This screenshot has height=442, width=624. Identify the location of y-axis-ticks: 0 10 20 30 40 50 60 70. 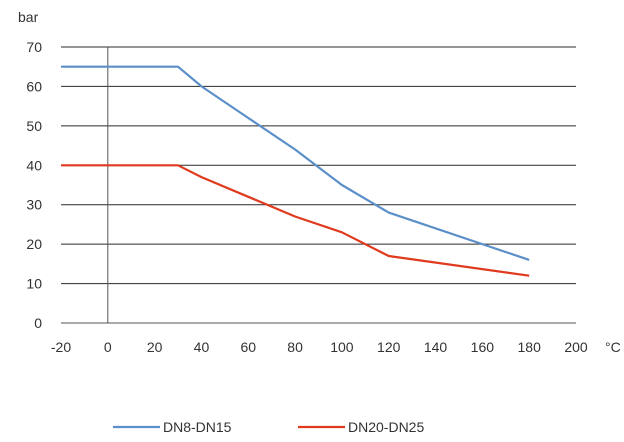
(34, 185).